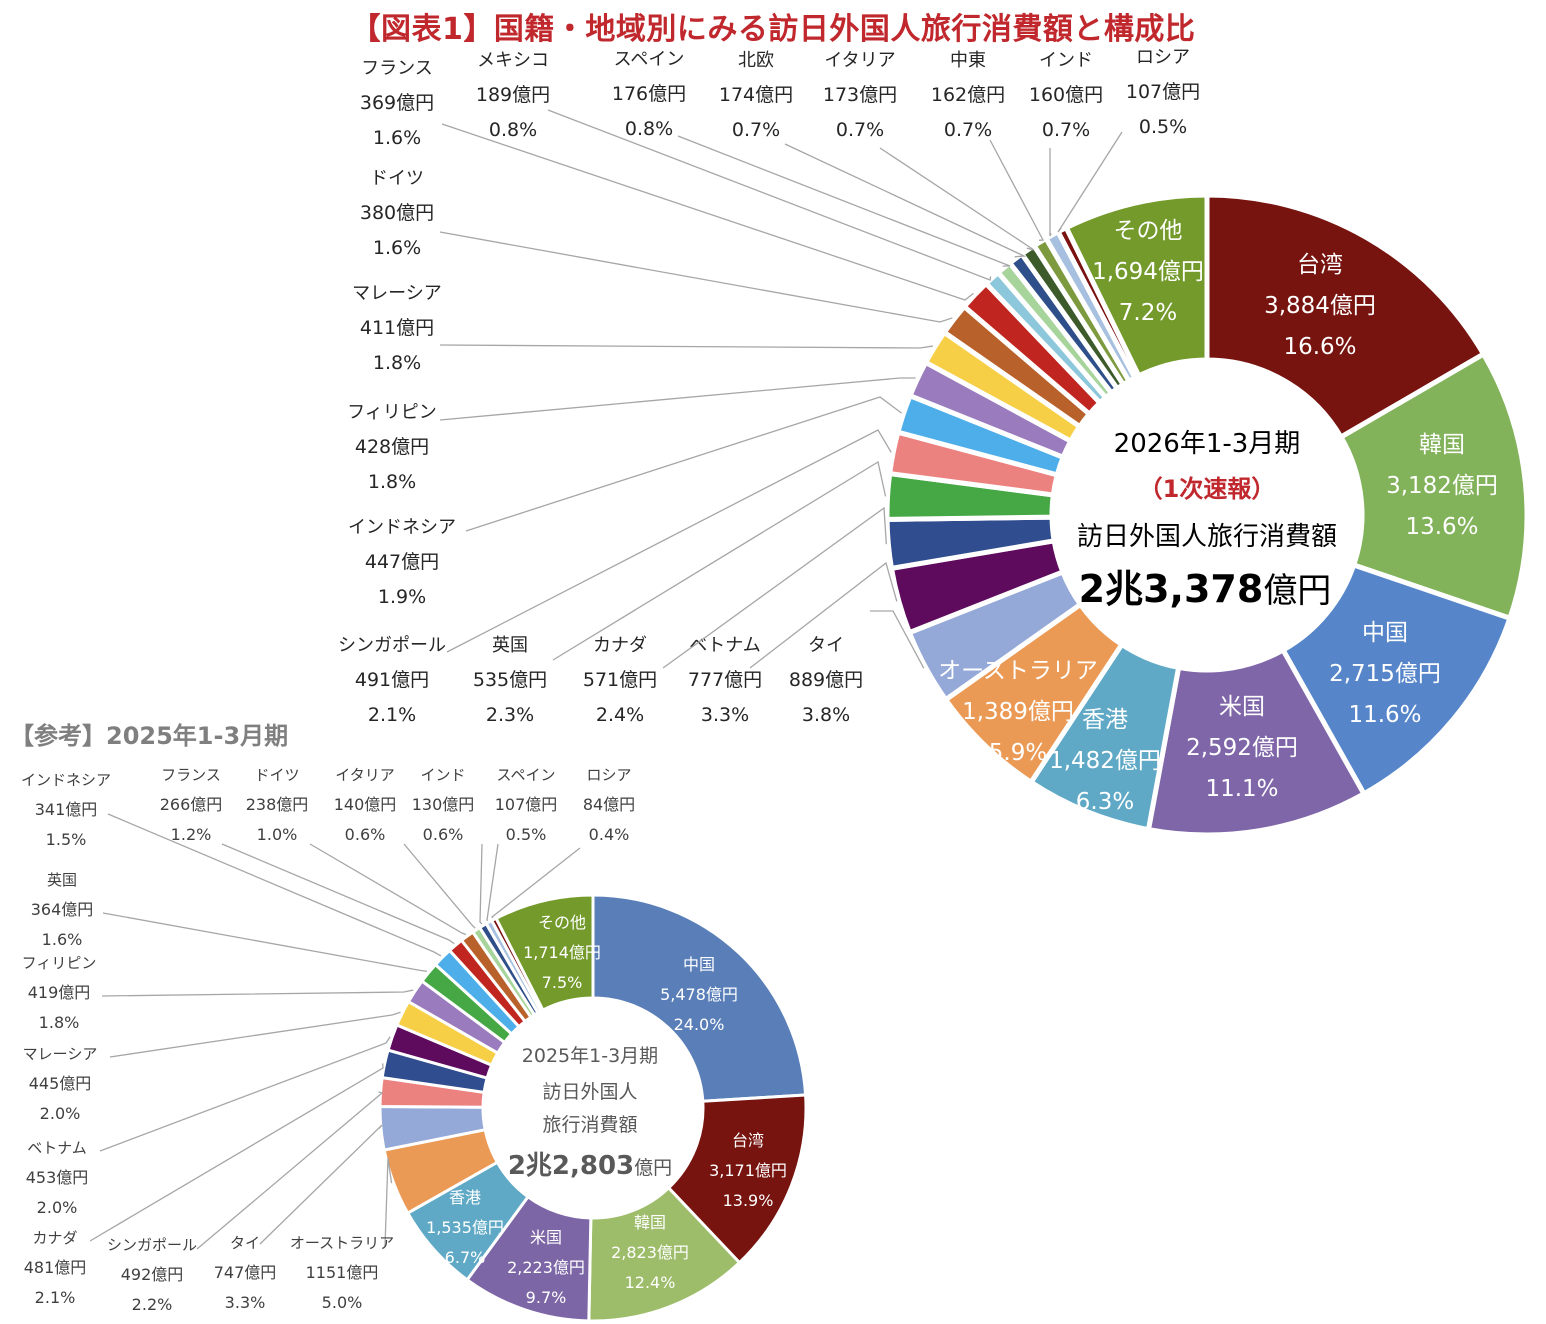 This screenshot has width=1546, height=1324. What do you see at coordinates (1320, 306) in the screenshot?
I see `main-inside-label-0-1: 3,884億円` at bounding box center [1320, 306].